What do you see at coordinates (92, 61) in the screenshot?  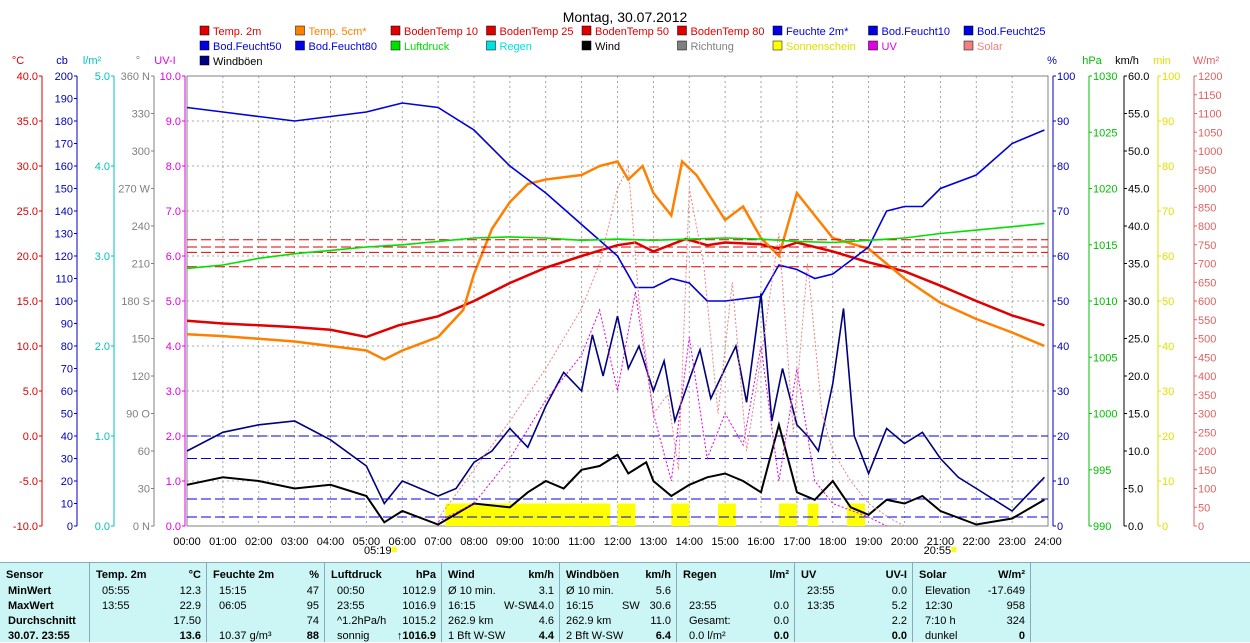 I see `axis-unit-label: l/m²` at bounding box center [92, 61].